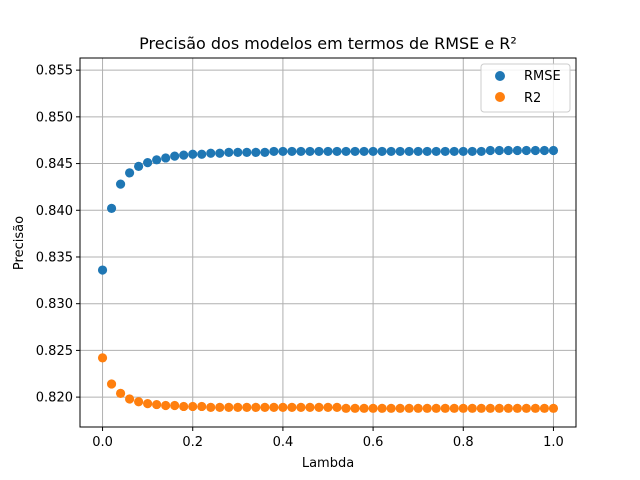  Describe the element at coordinates (192, 442) in the screenshot. I see `x-tick-label: 0.2` at that location.